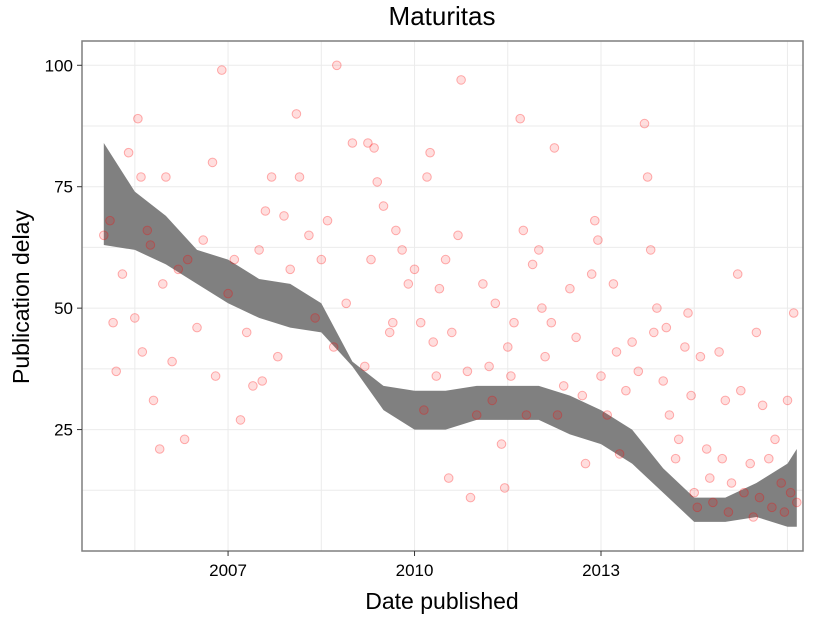  I want to click on y-tick-label: 50, so click(63, 308).